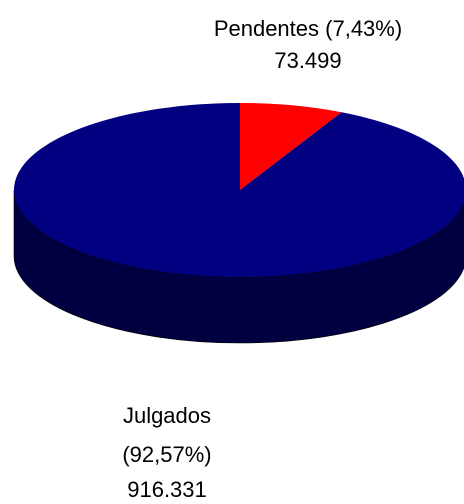 This screenshot has width=464, height=504. I want to click on pendentes-value-label: 73.499, so click(307, 60).